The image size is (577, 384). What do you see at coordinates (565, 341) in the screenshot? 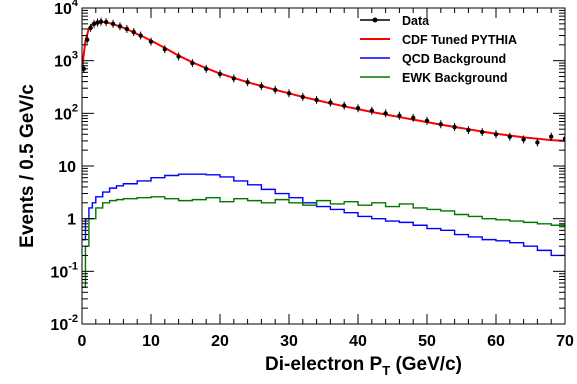
I see `x-tick-label: 70` at bounding box center [565, 341].